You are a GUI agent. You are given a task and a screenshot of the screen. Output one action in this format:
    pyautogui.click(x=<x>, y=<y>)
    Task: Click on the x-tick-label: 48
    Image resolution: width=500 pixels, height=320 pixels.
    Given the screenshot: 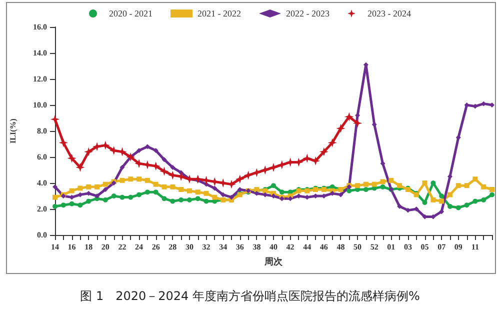 What is the action you would take?
    pyautogui.click(x=340, y=247)
    